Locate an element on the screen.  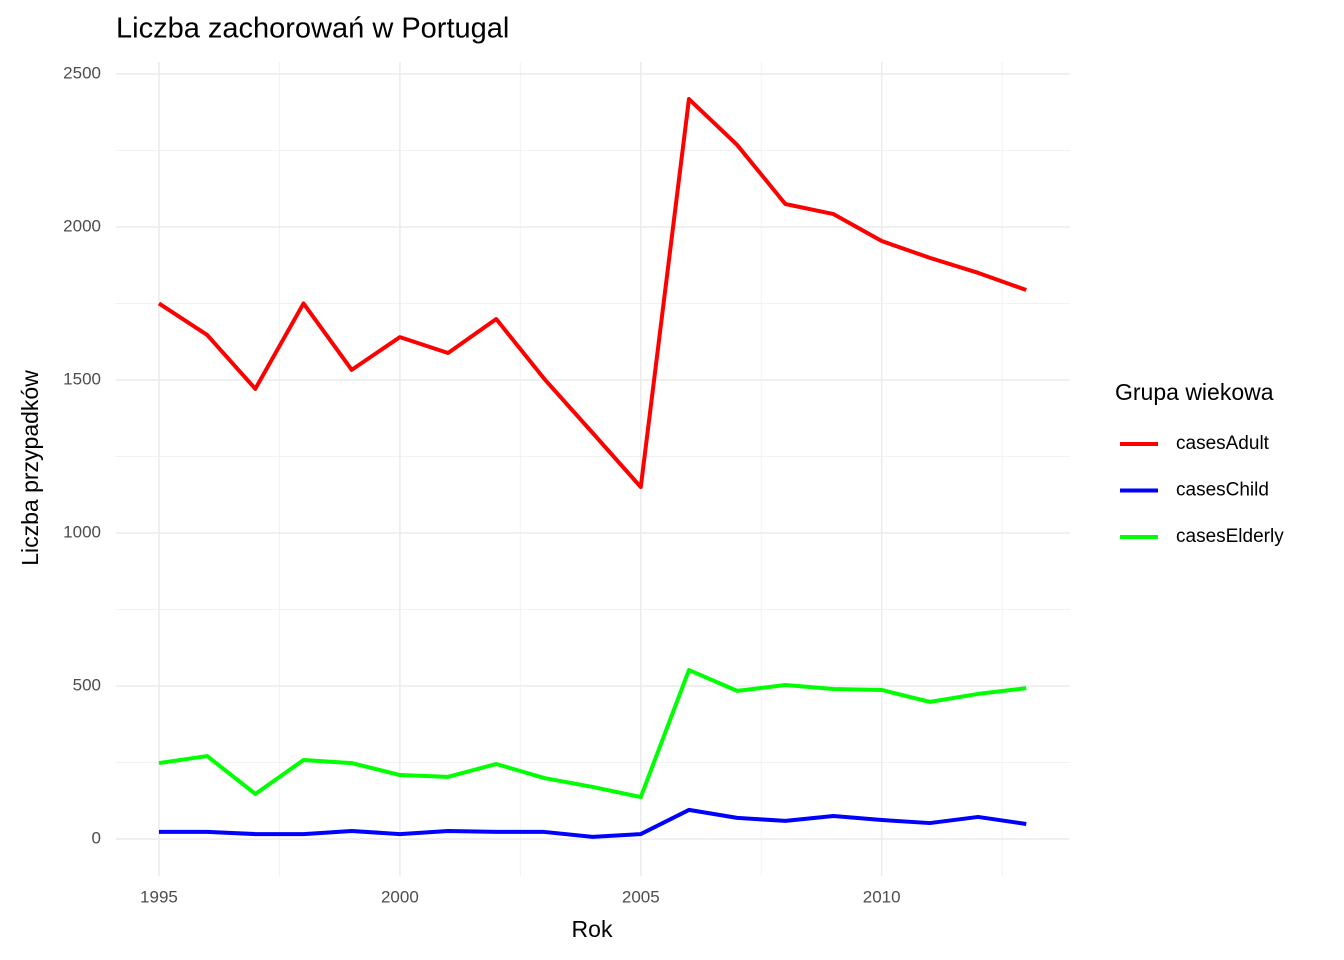
legend-title: Grupa wiekowa is located at coordinates (1194, 392).